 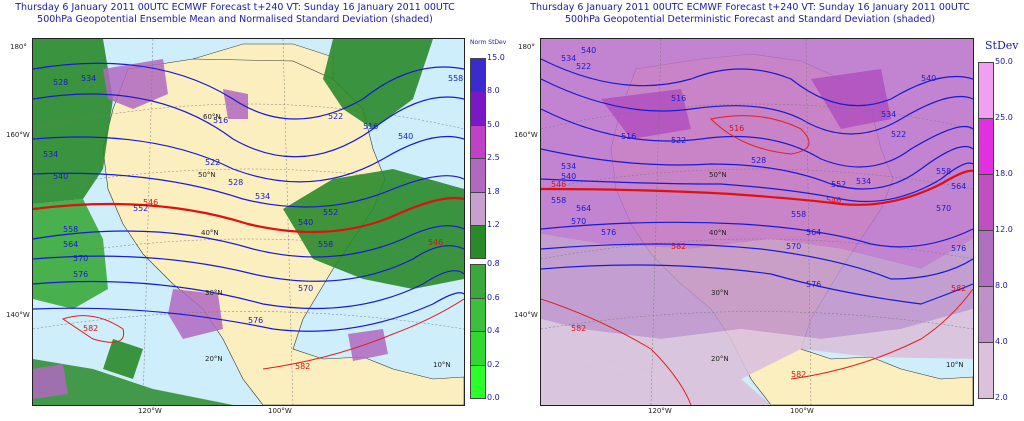 I want to click on right-colorbar-label: 50.0, so click(x=1004, y=61).